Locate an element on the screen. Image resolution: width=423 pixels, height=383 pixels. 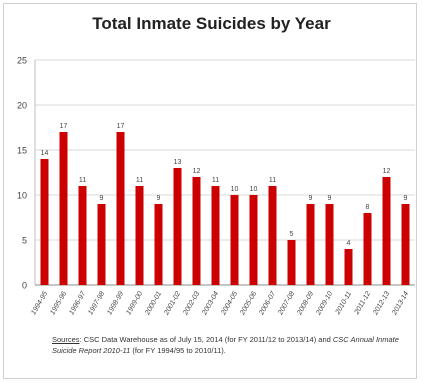
x-tick-label: 1999-00 is located at coordinates (134, 303).